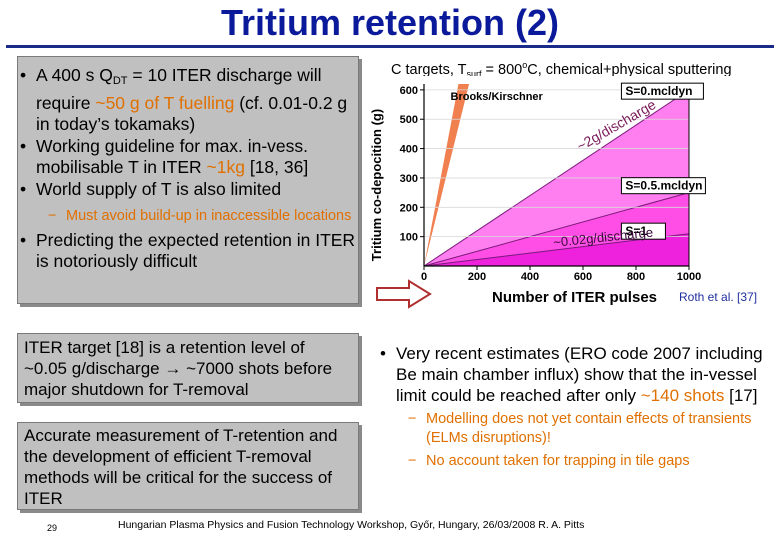  What do you see at coordinates (376, 185) in the screenshot?
I see `y-axis-title: Tritium co-depocition (g)` at bounding box center [376, 185].